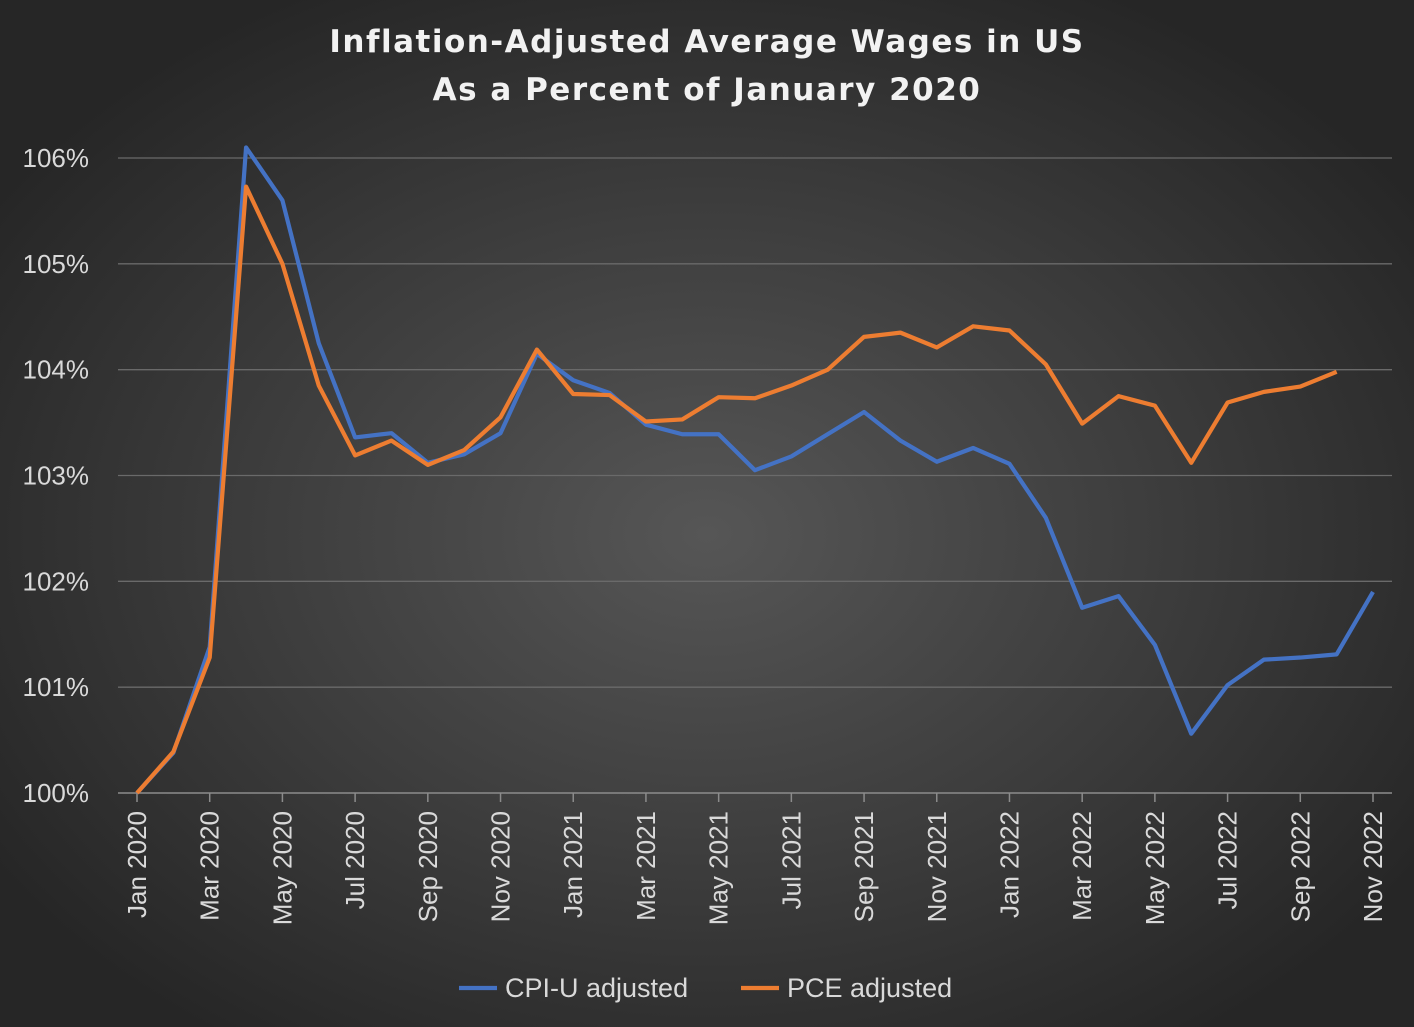 The width and height of the screenshot is (1414, 1027). Describe the element at coordinates (791, 860) in the screenshot. I see `x-tick-label: Jul 2021` at that location.